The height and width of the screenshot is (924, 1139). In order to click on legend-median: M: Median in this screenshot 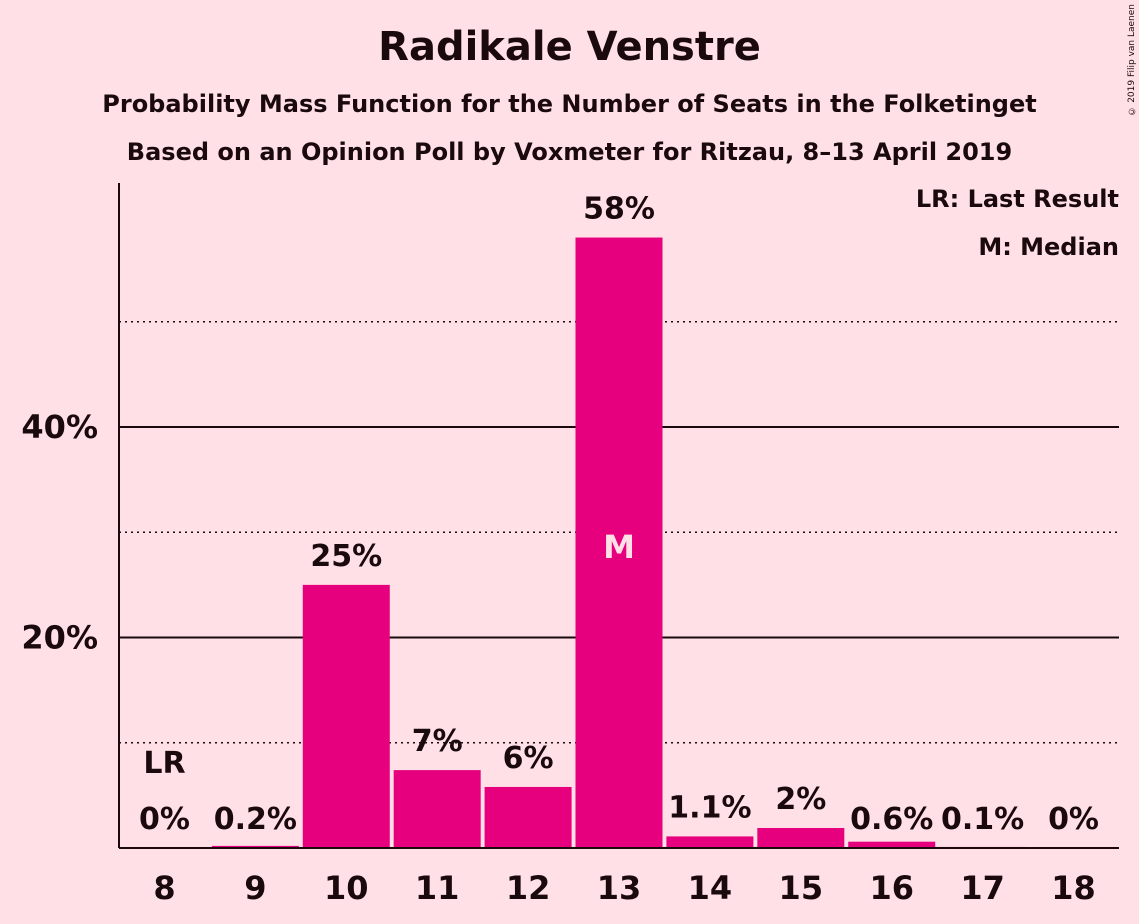, I will do `click(1048, 247)`.